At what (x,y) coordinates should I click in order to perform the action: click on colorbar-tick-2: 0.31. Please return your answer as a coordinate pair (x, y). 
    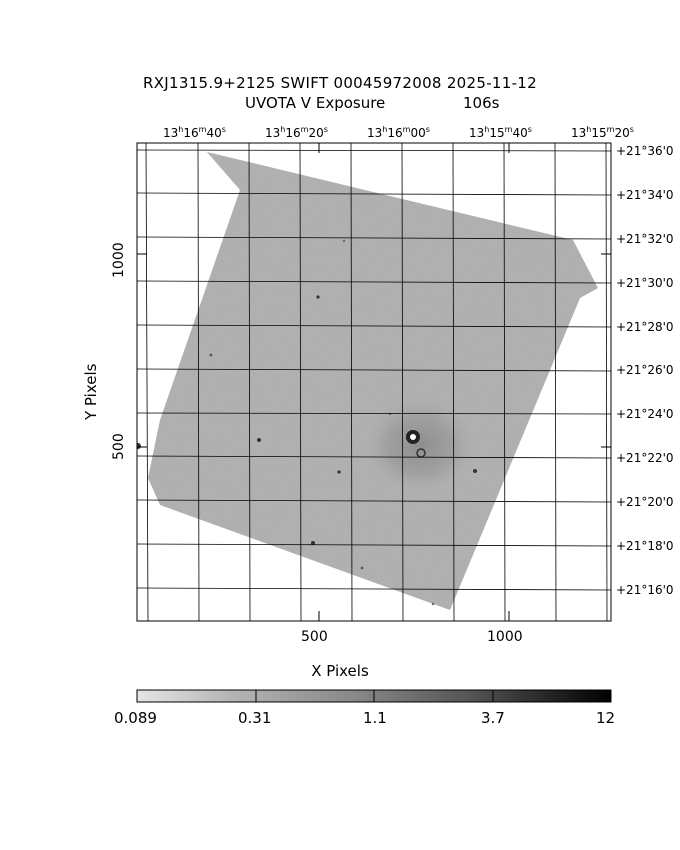
    Looking at the image, I should click on (255, 718).